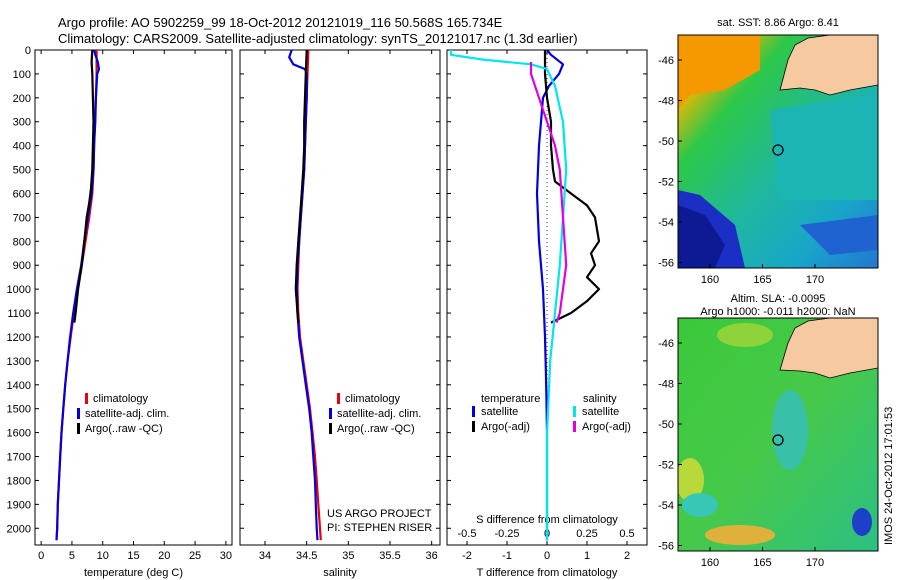 This screenshot has height=580, width=900. I want to click on y-tick-label: 1800, so click(19, 481).